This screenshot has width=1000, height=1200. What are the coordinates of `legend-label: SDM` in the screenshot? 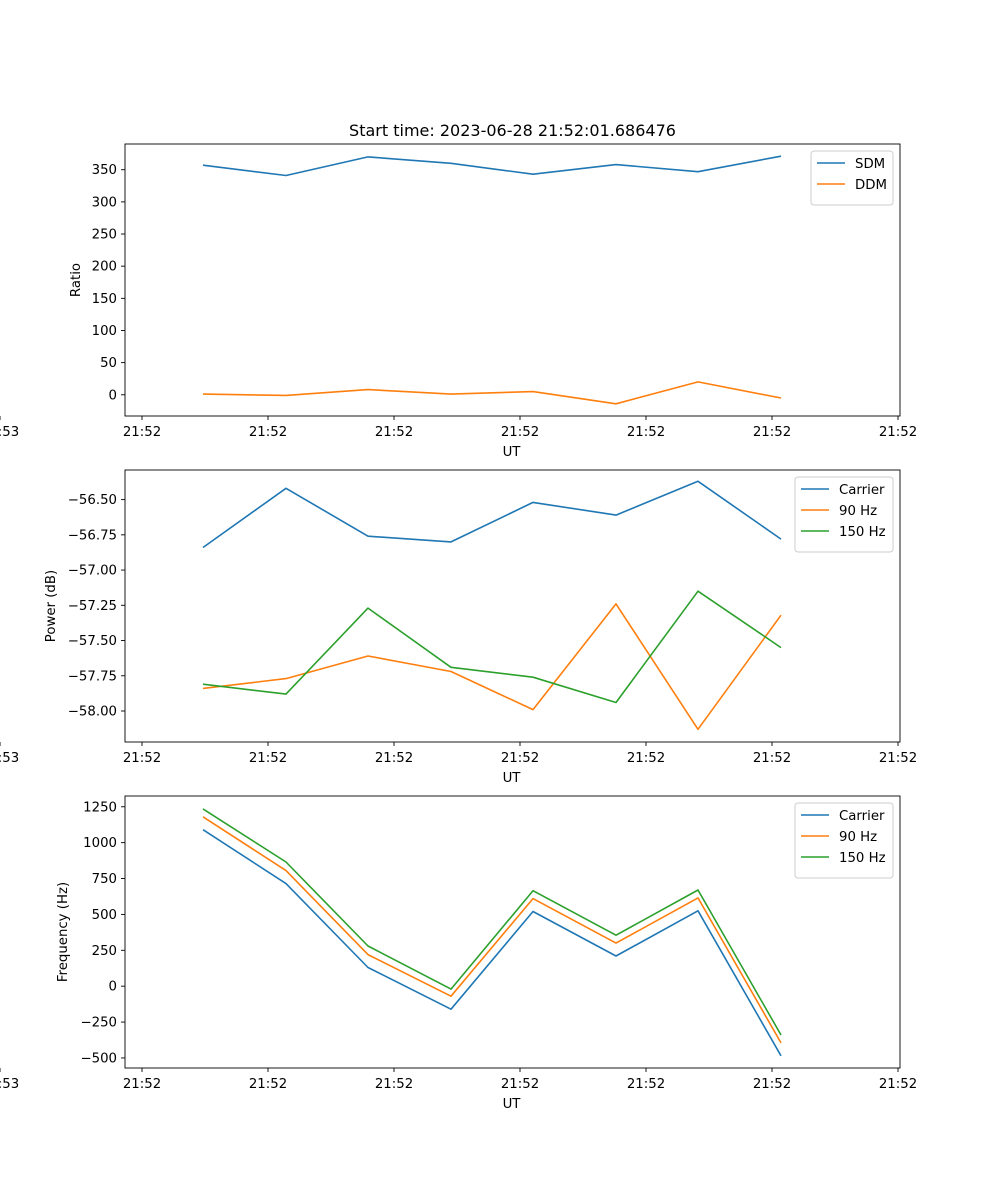 It's located at (870, 164).